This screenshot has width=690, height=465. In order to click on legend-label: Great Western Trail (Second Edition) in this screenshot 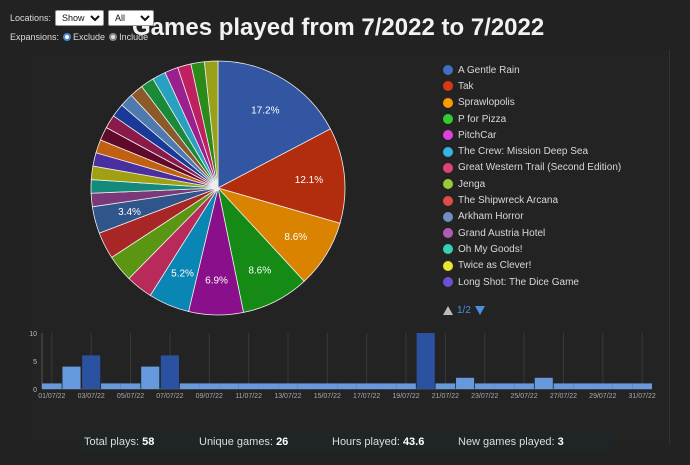, I will do `click(540, 168)`.